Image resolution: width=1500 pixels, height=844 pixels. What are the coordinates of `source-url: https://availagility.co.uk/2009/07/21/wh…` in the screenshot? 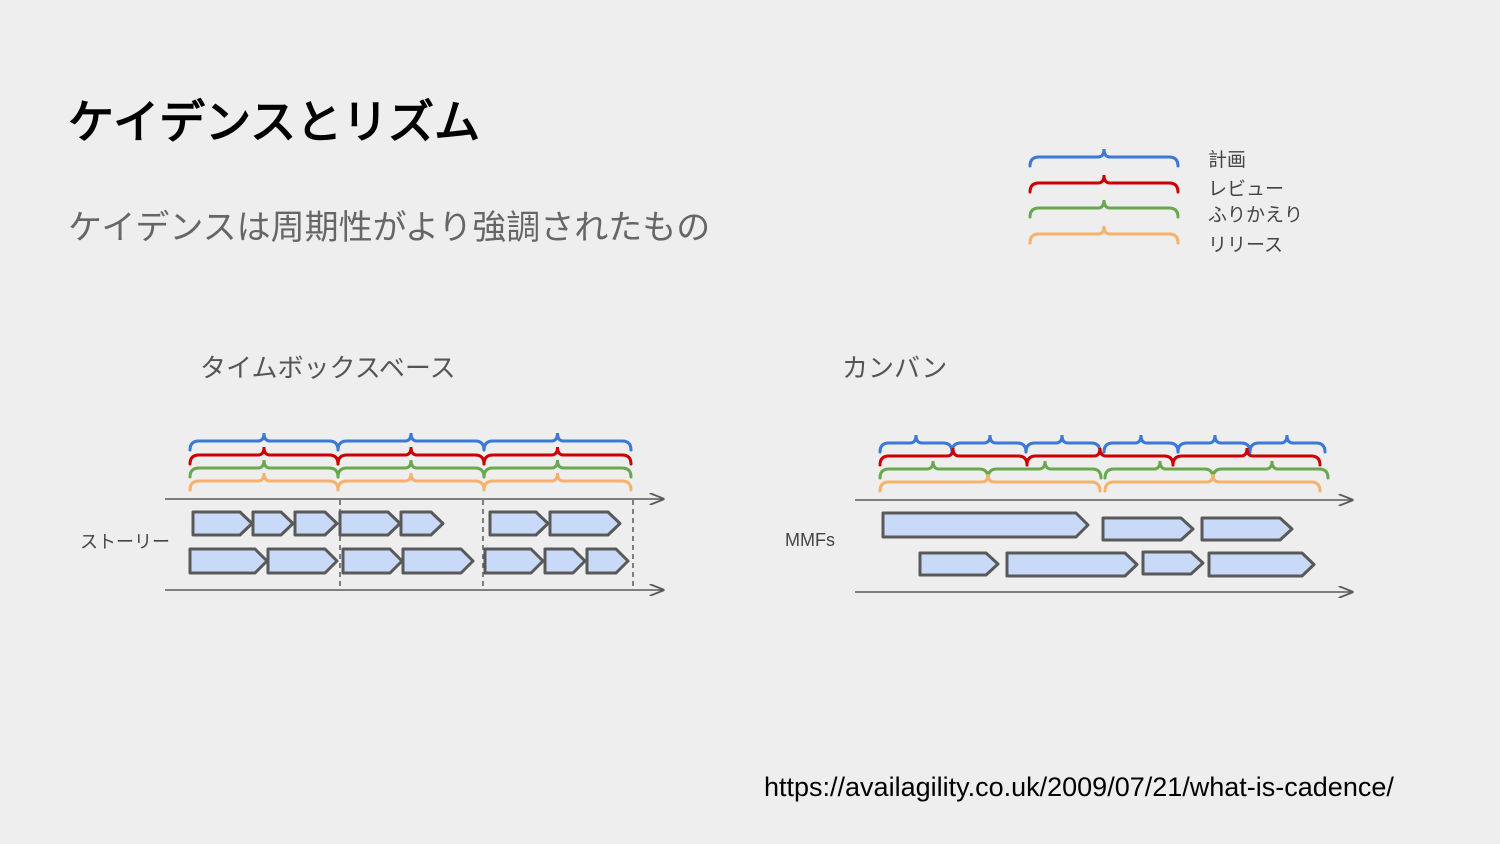 It's located at (1079, 787).